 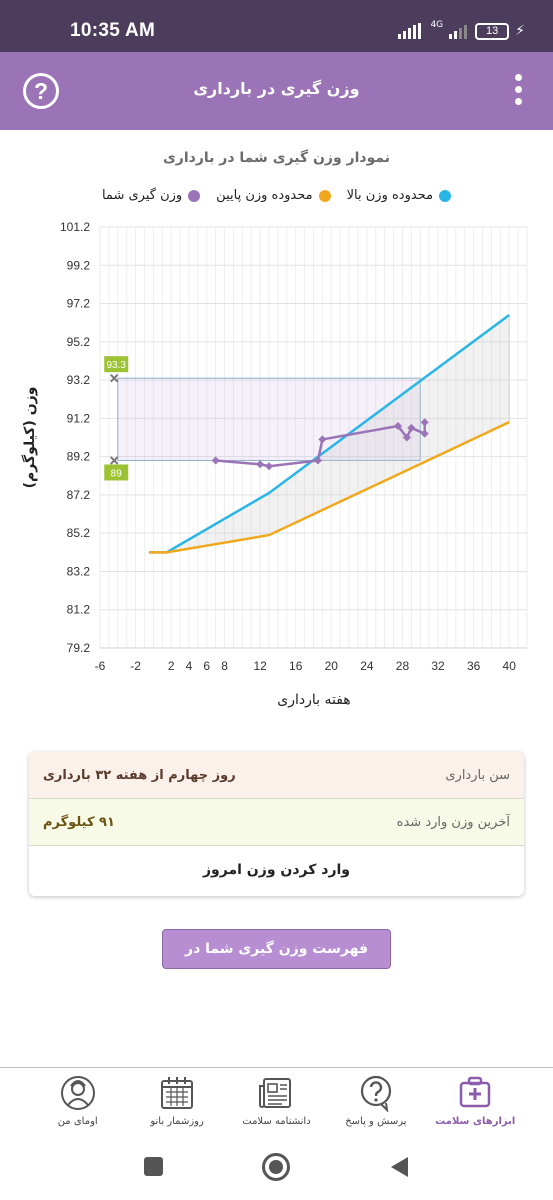 I want to click on back-button, so click(x=399, y=1167).